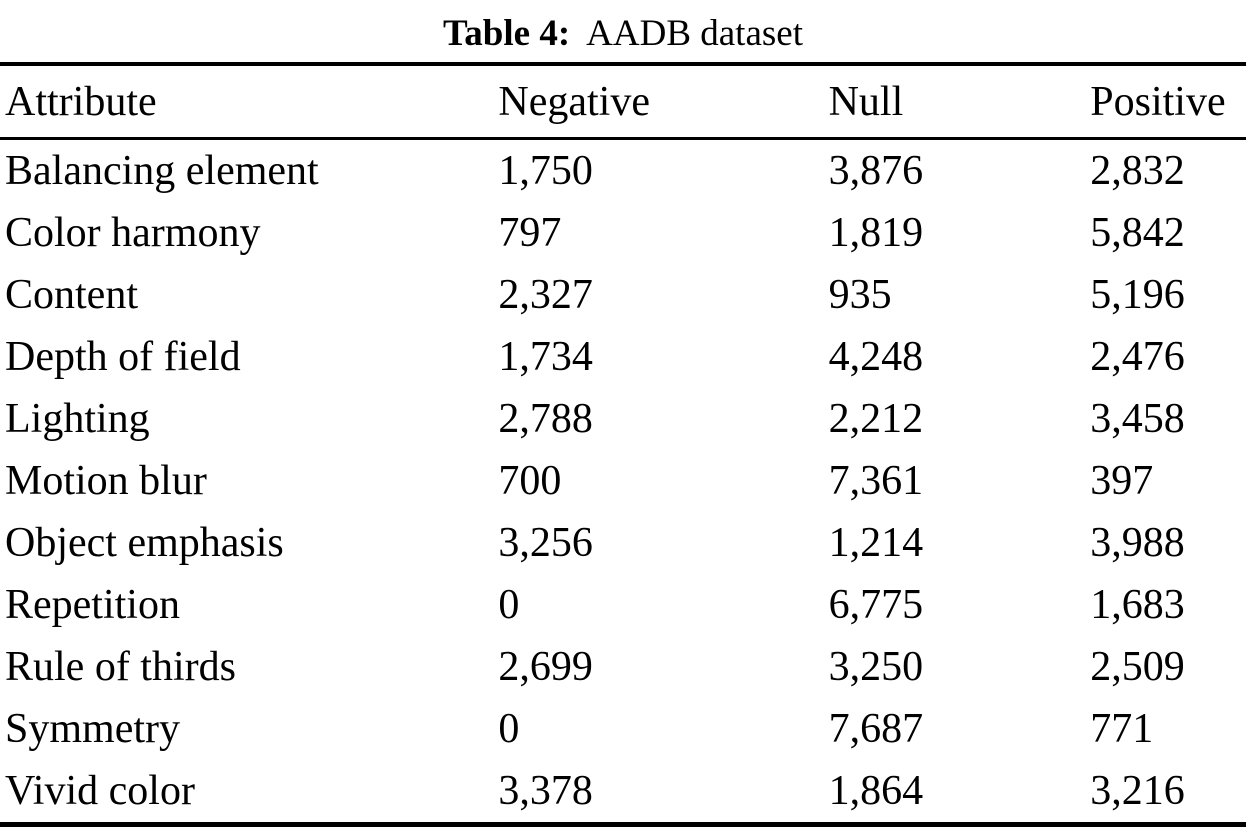 Image resolution: width=1246 pixels, height=833 pixels. I want to click on negative-cell: 700, so click(530, 481).